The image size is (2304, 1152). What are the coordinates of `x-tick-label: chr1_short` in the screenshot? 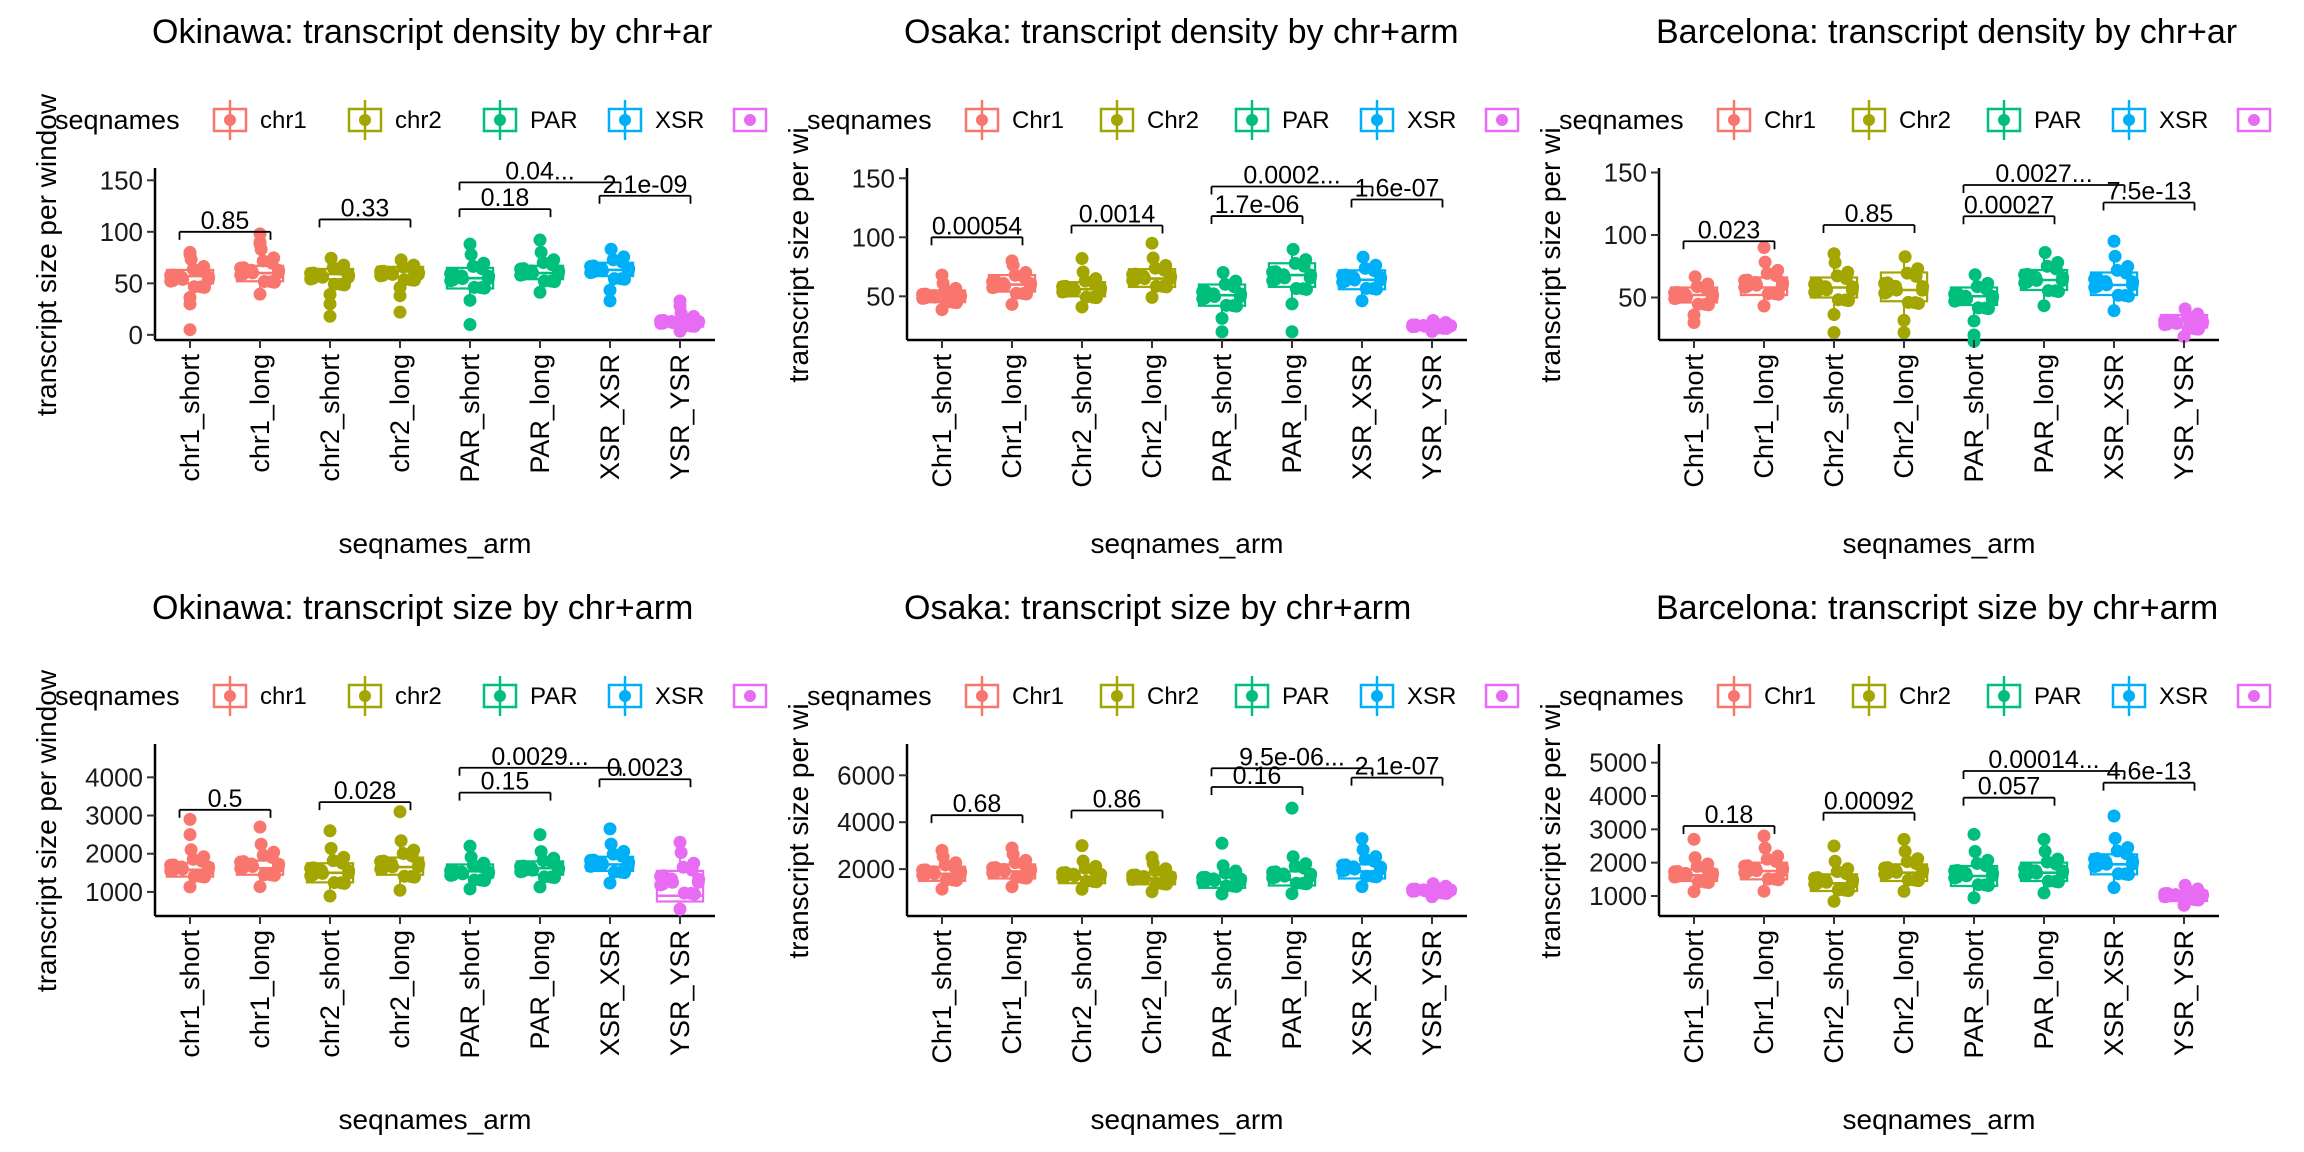 It's located at (190, 994).